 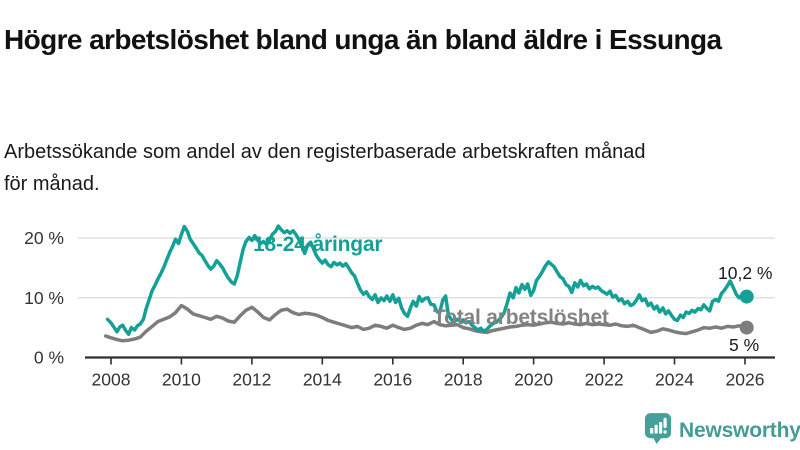 What do you see at coordinates (322, 380) in the screenshot?
I see `svg-text: 2014` at bounding box center [322, 380].